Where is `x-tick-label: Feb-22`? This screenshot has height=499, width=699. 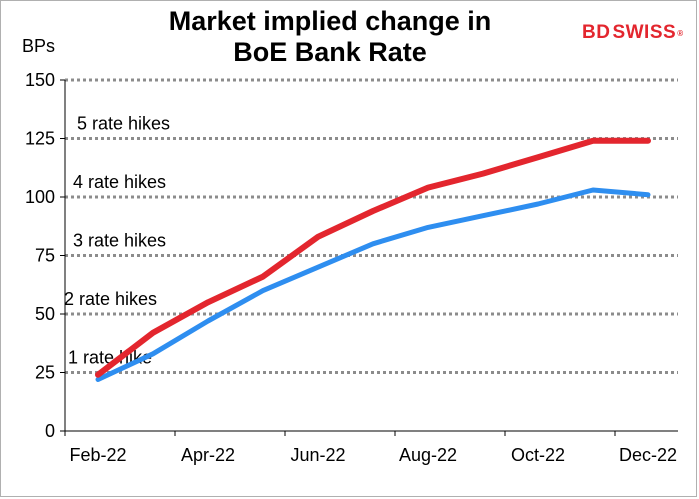 x-tick-label: Feb-22 is located at coordinates (97, 455).